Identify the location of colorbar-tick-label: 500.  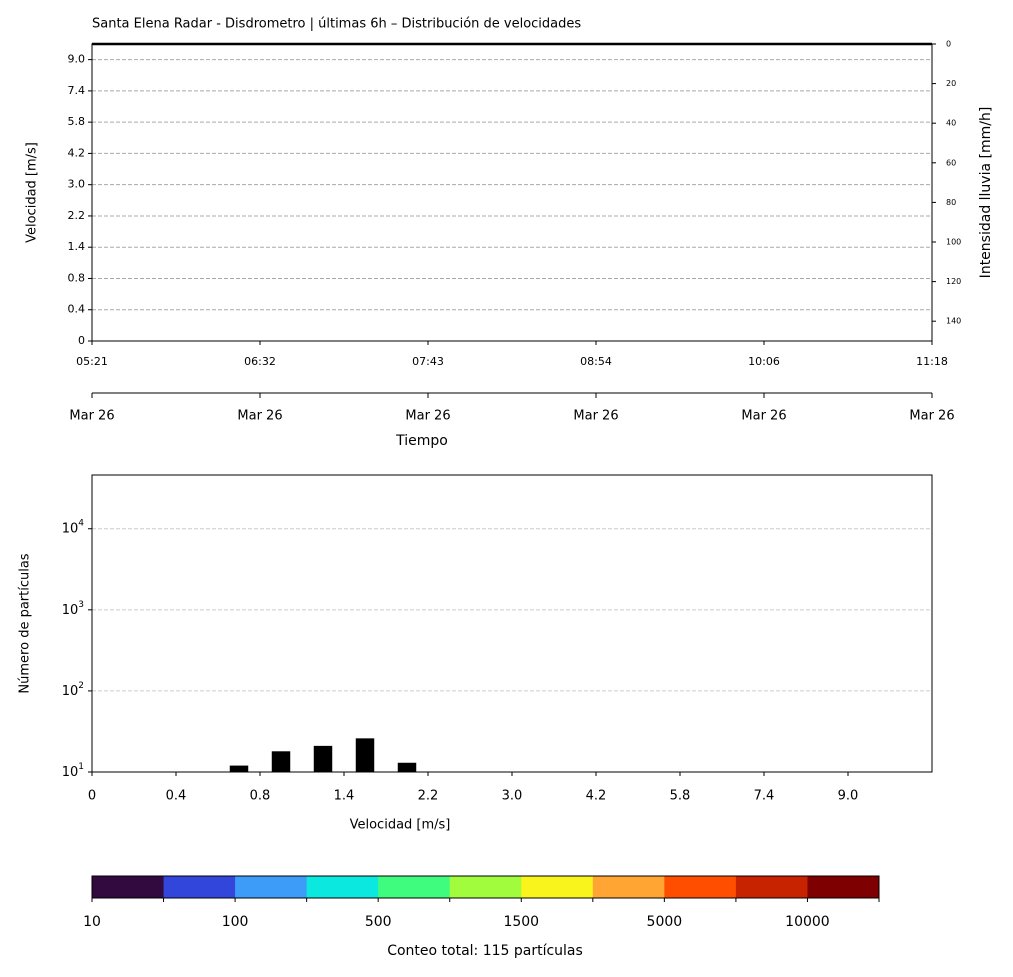
(378, 922).